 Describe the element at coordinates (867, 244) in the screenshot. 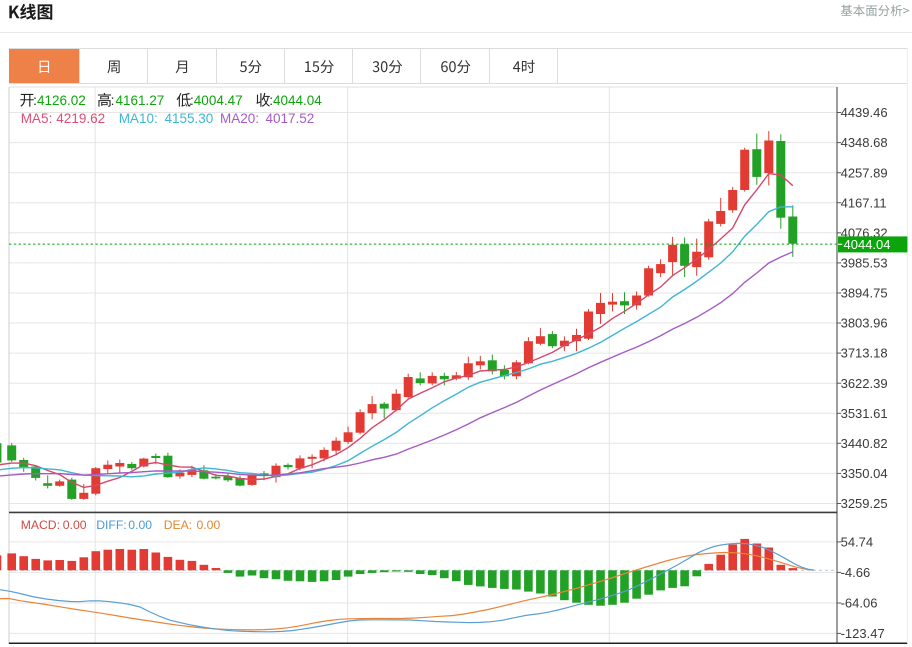

I see `svg-text: 4044.04` at that location.